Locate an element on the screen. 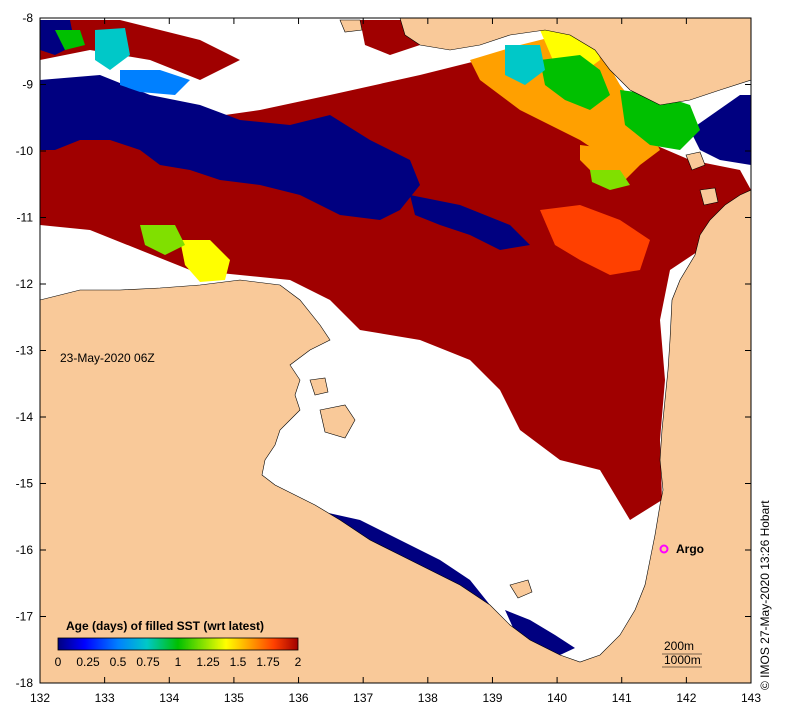 This screenshot has height=716, width=791. y-tick-label: -16 is located at coordinates (25, 550).